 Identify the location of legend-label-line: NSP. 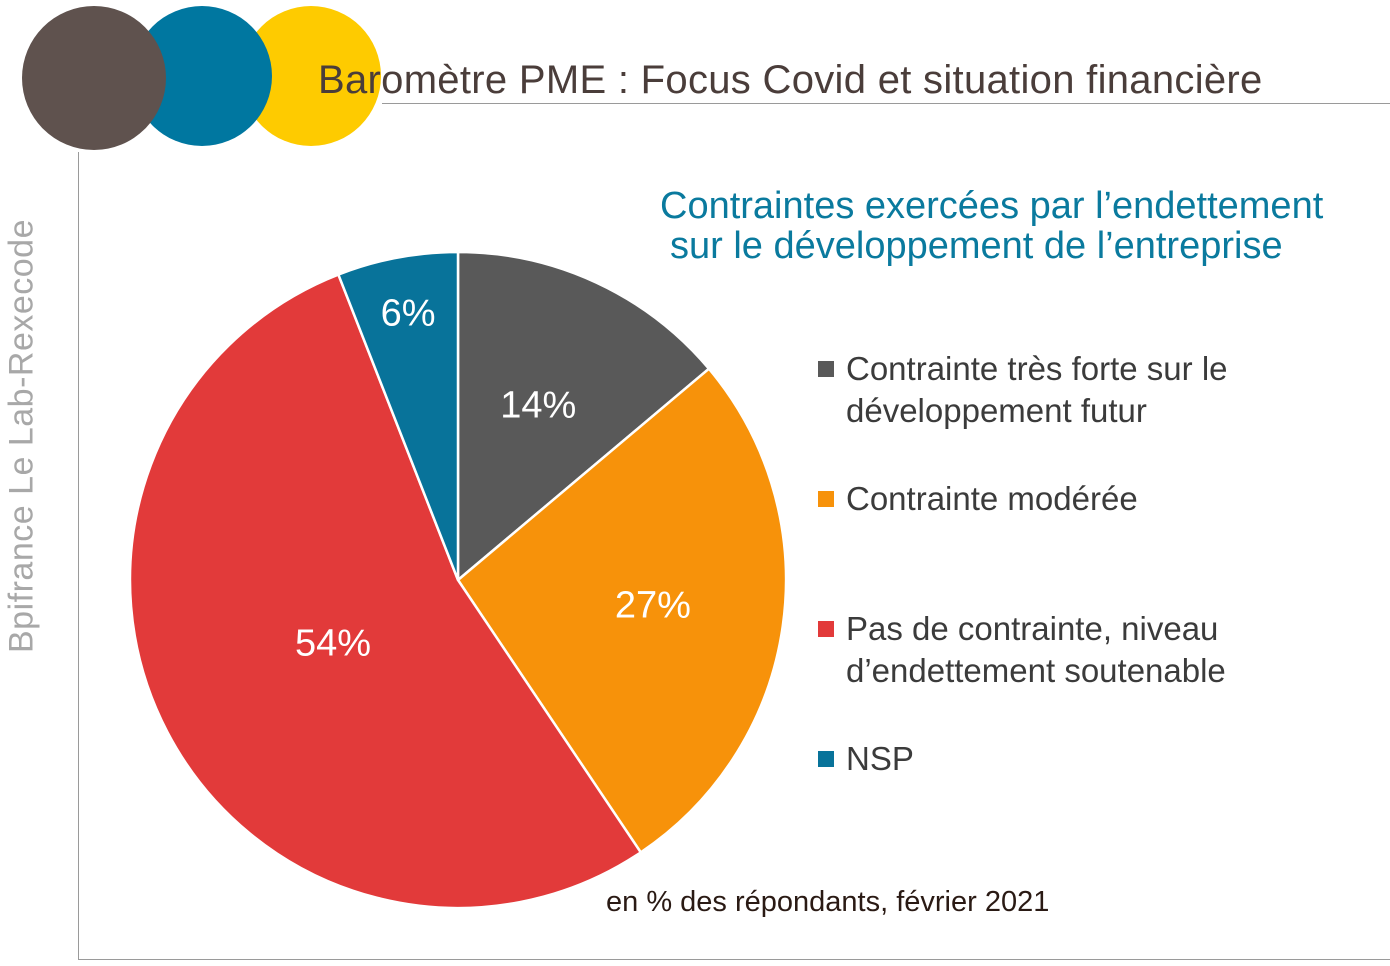
(880, 758).